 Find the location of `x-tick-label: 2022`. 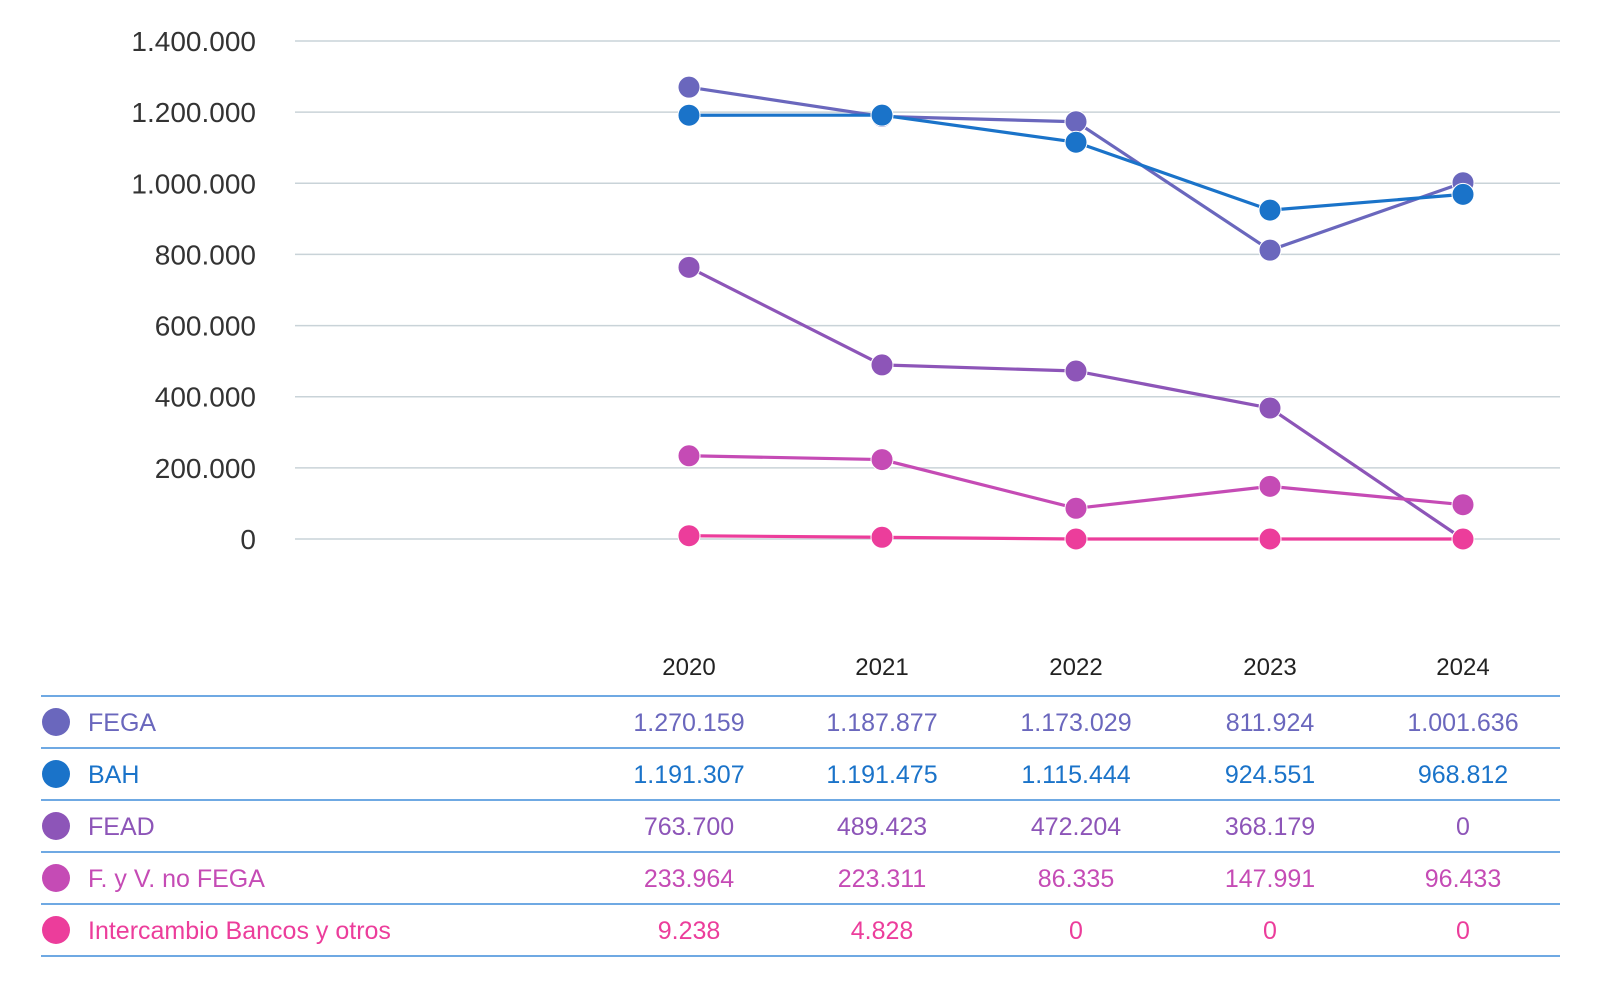

x-tick-label: 2022 is located at coordinates (1075, 667).